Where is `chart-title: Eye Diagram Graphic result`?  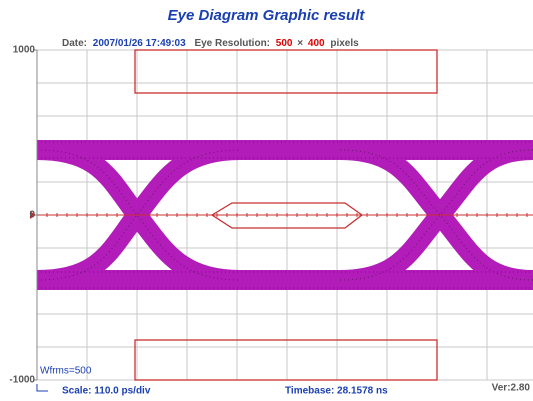 chart-title: Eye Diagram Graphic result is located at coordinates (267, 15).